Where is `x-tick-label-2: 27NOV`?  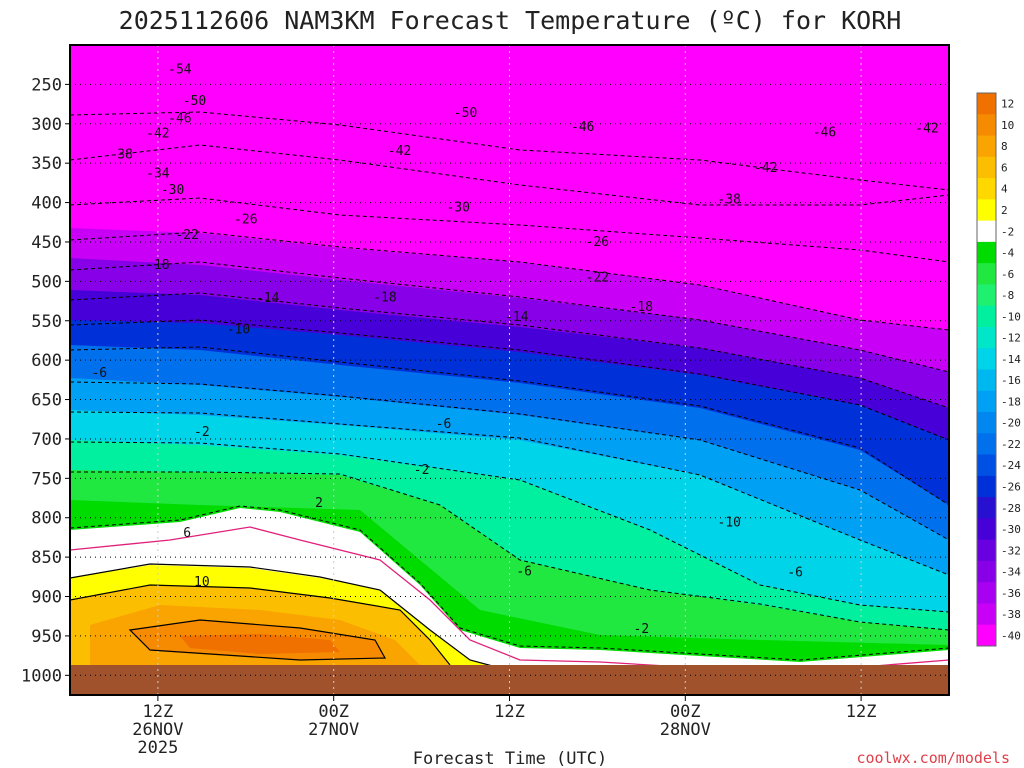
x-tick-label-2: 27NOV is located at coordinates (333, 730).